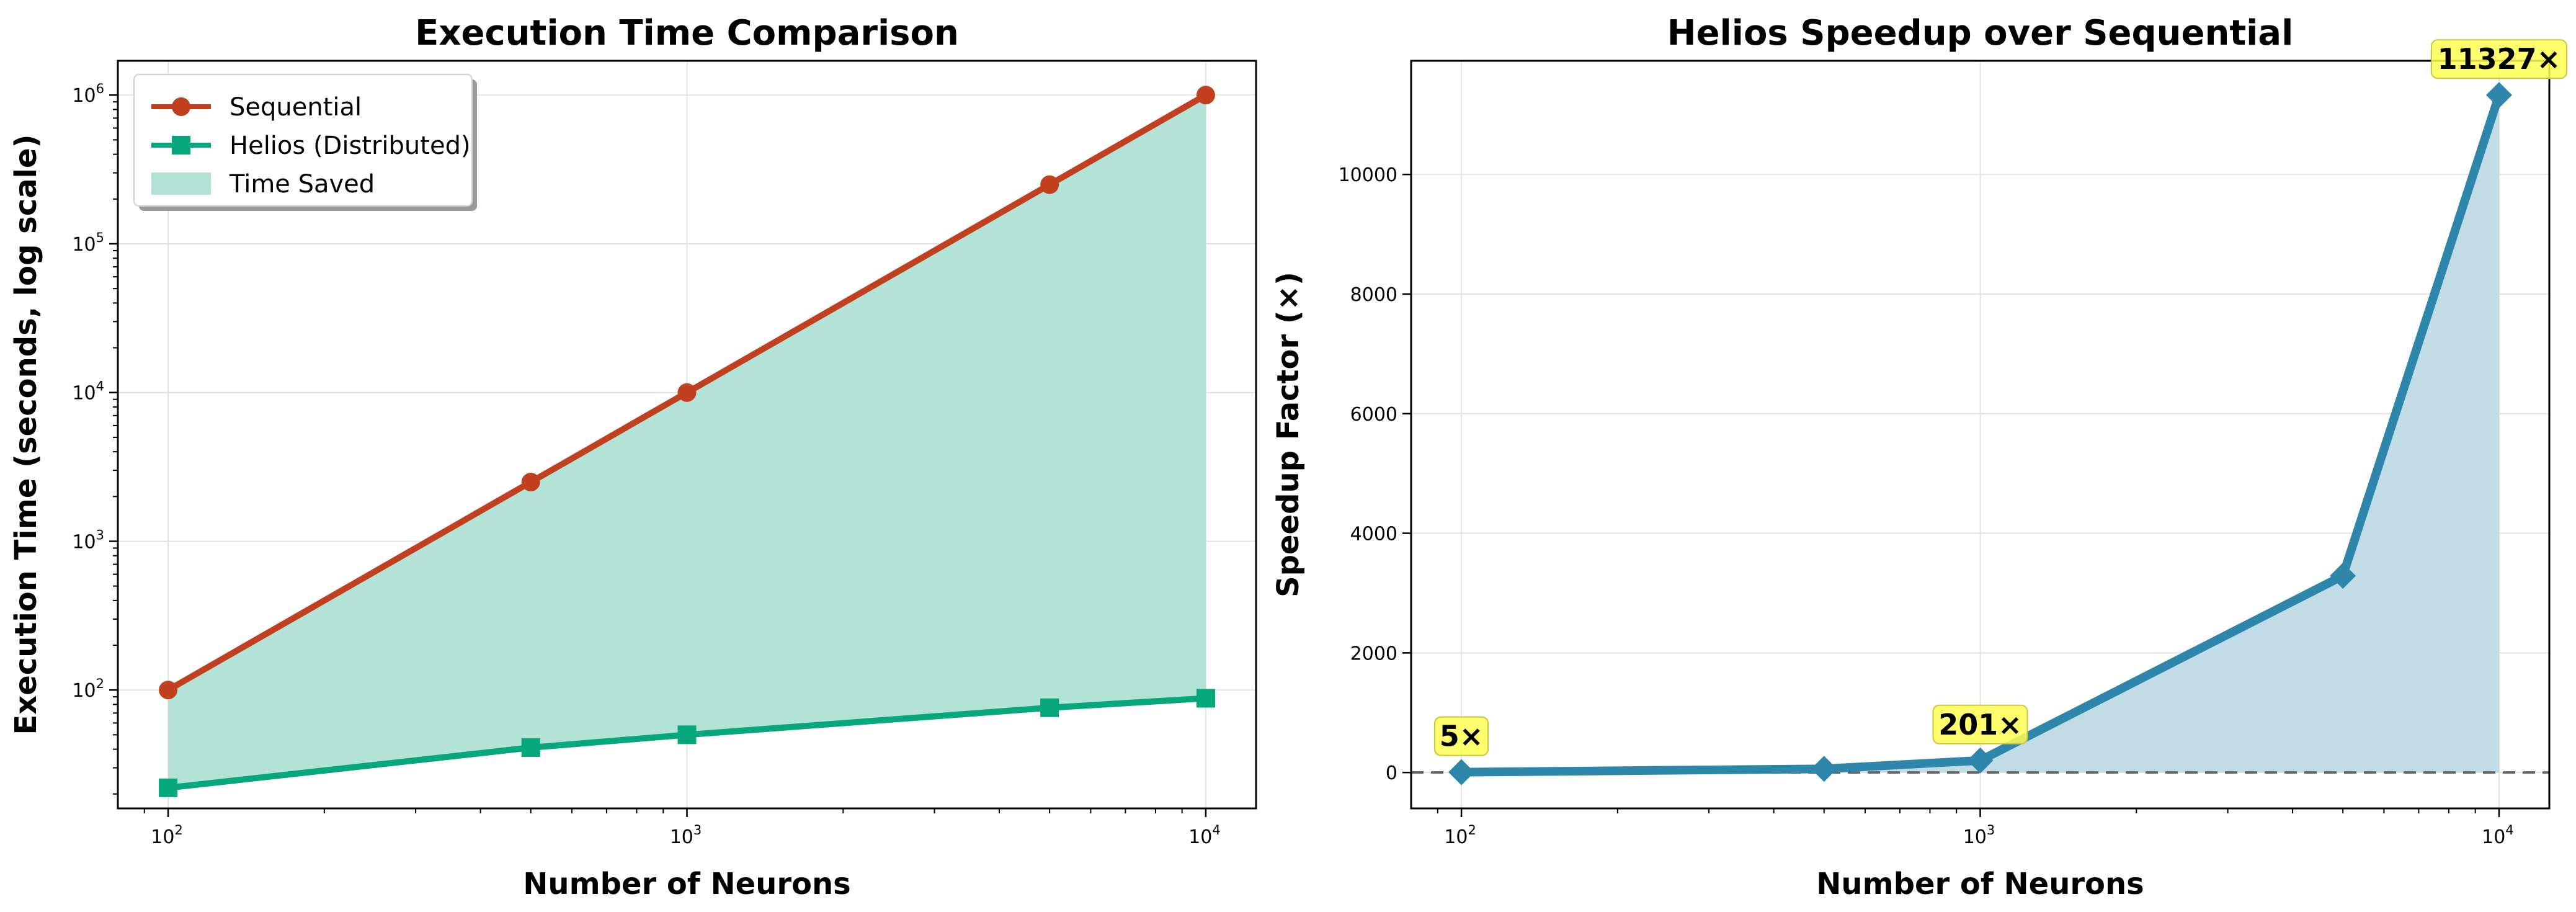 The width and height of the screenshot is (2576, 912). What do you see at coordinates (26, 434) in the screenshot?
I see `y-axis-label: Execution Time (seconds, log scale)` at bounding box center [26, 434].